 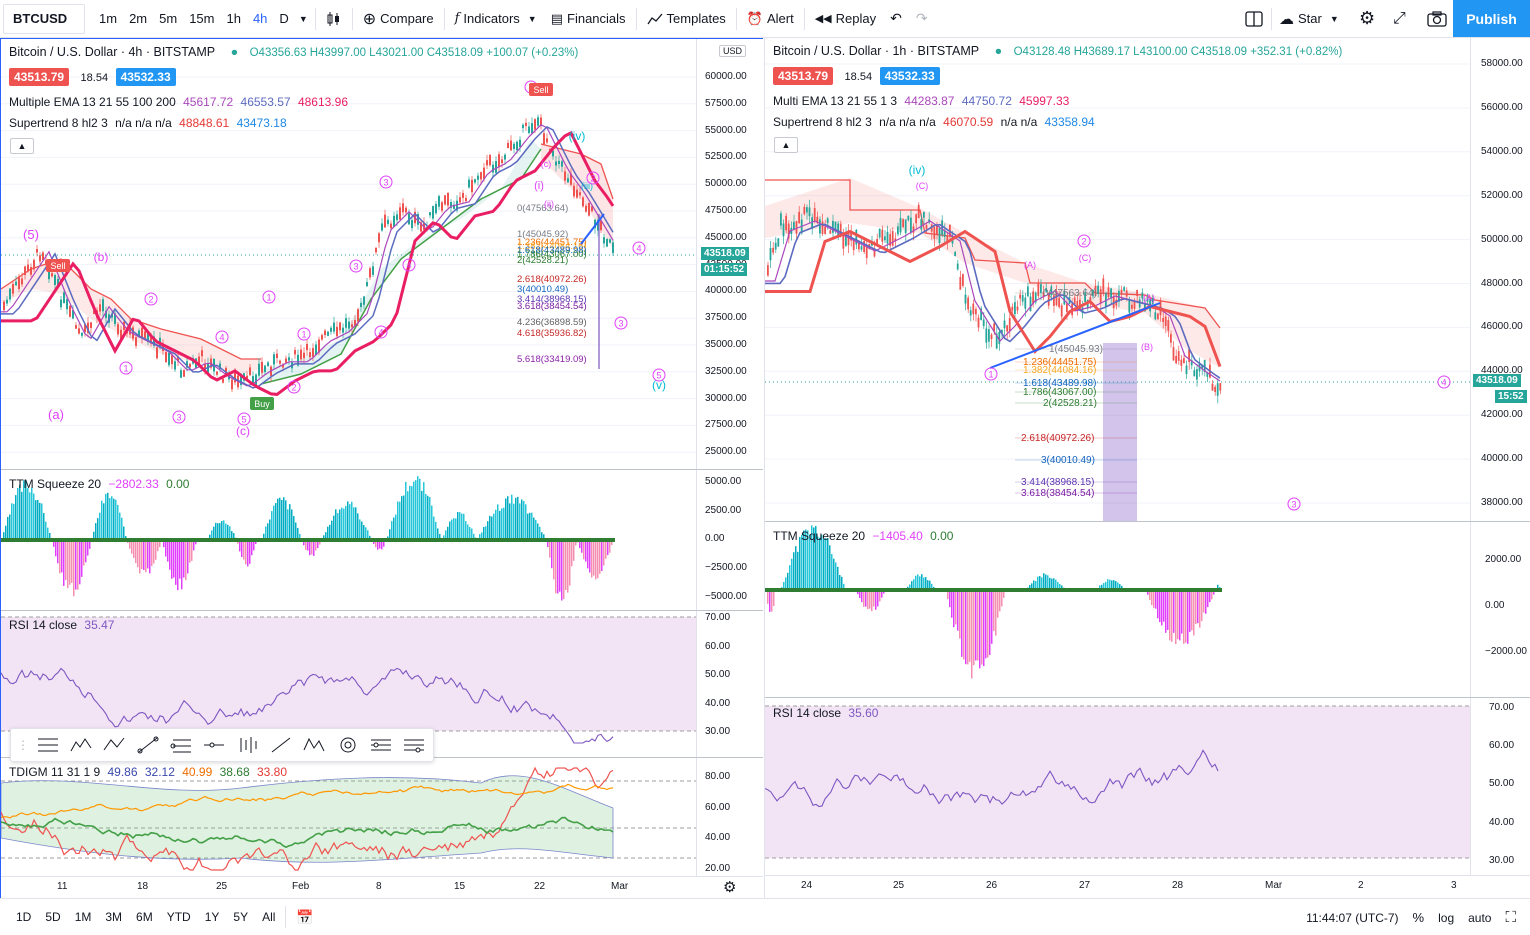 What do you see at coordinates (39, 77) in the screenshot?
I see `left-bid-badge: 43513.79` at bounding box center [39, 77].